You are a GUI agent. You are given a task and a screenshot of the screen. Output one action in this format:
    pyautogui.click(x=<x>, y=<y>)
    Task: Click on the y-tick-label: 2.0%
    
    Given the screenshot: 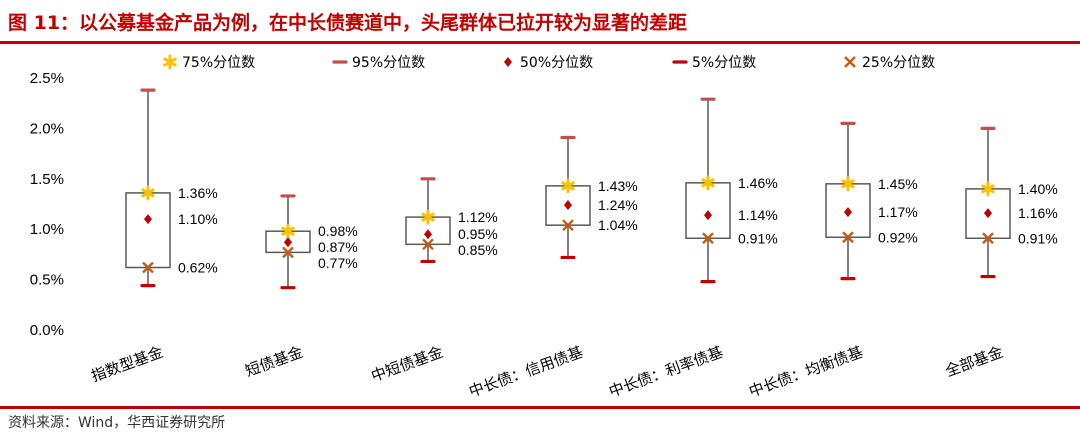 What is the action you would take?
    pyautogui.click(x=47, y=128)
    